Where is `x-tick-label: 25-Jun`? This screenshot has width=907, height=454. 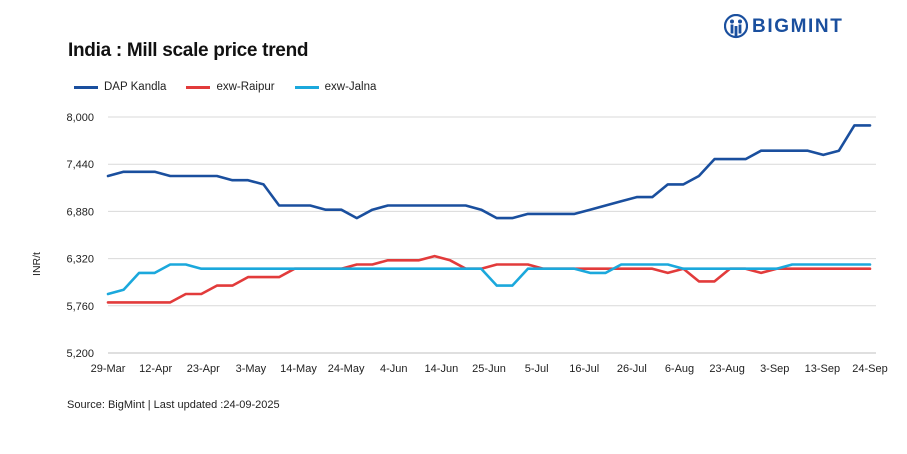
x-tick-label: 25-Jun is located at coordinates (489, 369).